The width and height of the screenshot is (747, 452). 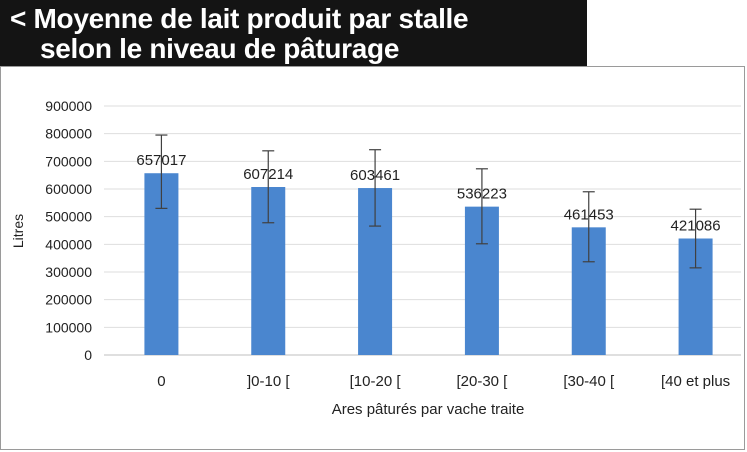 I want to click on data-label: 421086, so click(x=696, y=225).